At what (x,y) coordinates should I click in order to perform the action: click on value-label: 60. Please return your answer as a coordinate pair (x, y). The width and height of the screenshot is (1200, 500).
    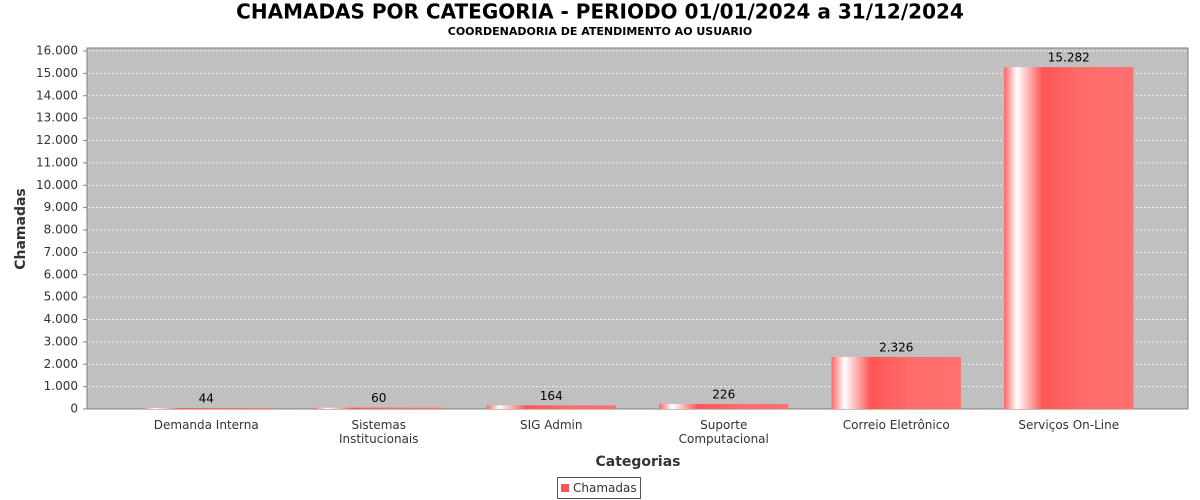
    Looking at the image, I should click on (378, 398).